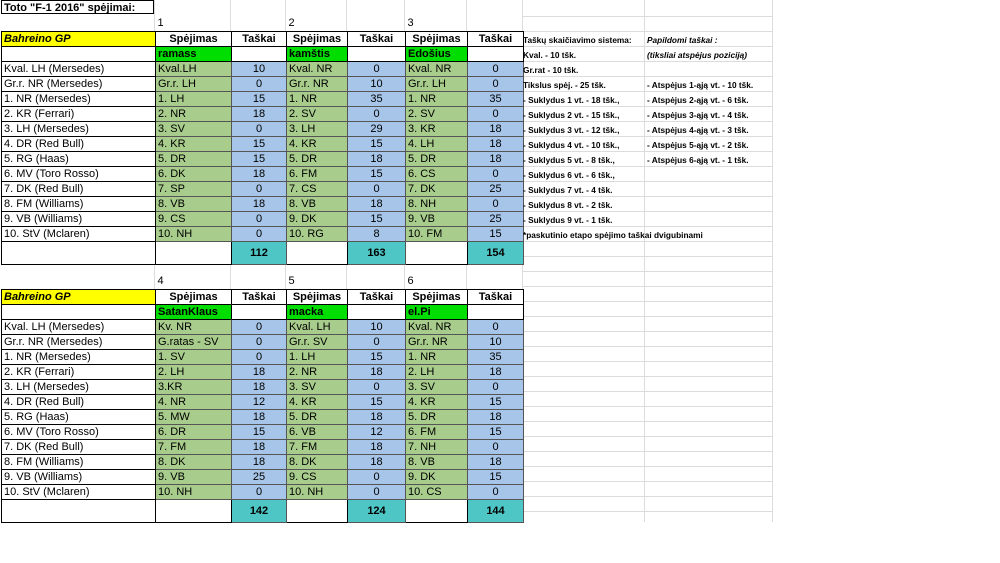 The image size is (1000, 563). What do you see at coordinates (193, 188) in the screenshot?
I see `guess-cell: 7. SP` at bounding box center [193, 188].